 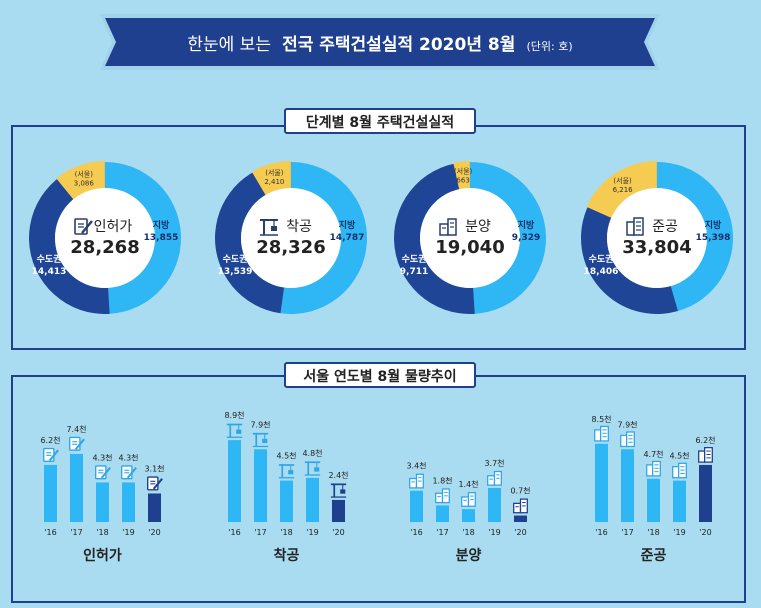 I want to click on donut-chart: 분양 19,040 지방 9,329 수도권 9,711 (서울)663, so click(x=470, y=237).